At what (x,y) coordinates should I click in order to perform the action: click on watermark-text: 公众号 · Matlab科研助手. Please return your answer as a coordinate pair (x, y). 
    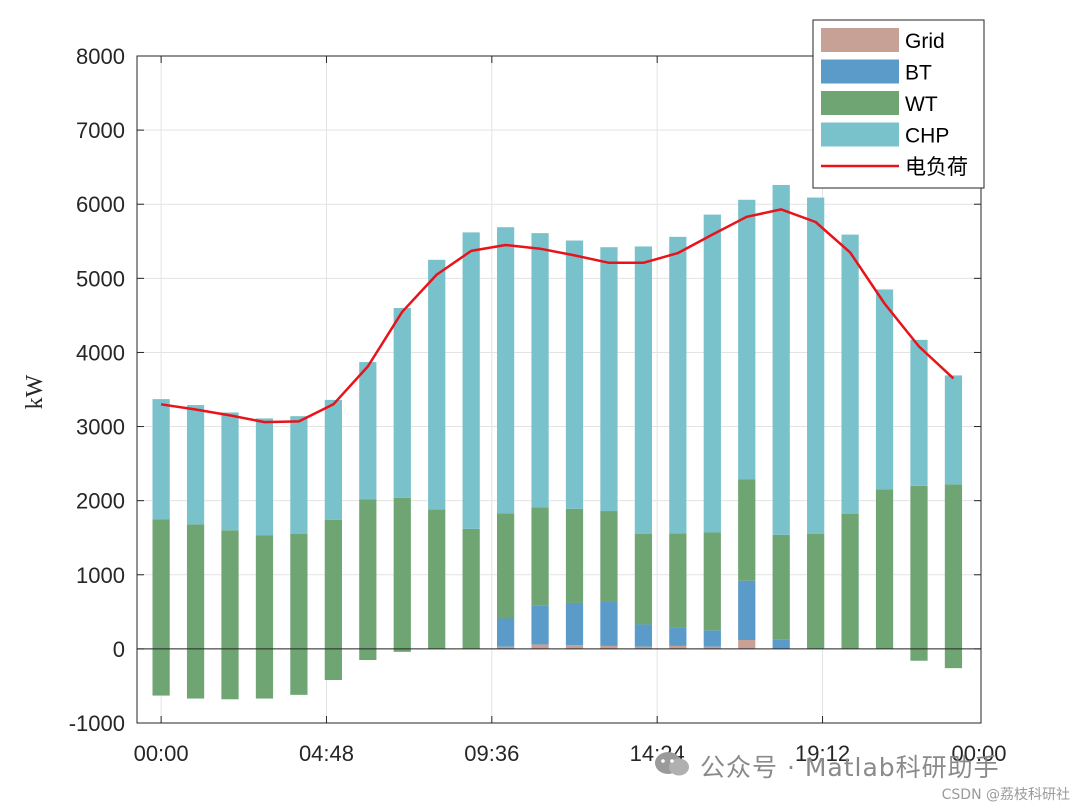
    Looking at the image, I should click on (850, 767).